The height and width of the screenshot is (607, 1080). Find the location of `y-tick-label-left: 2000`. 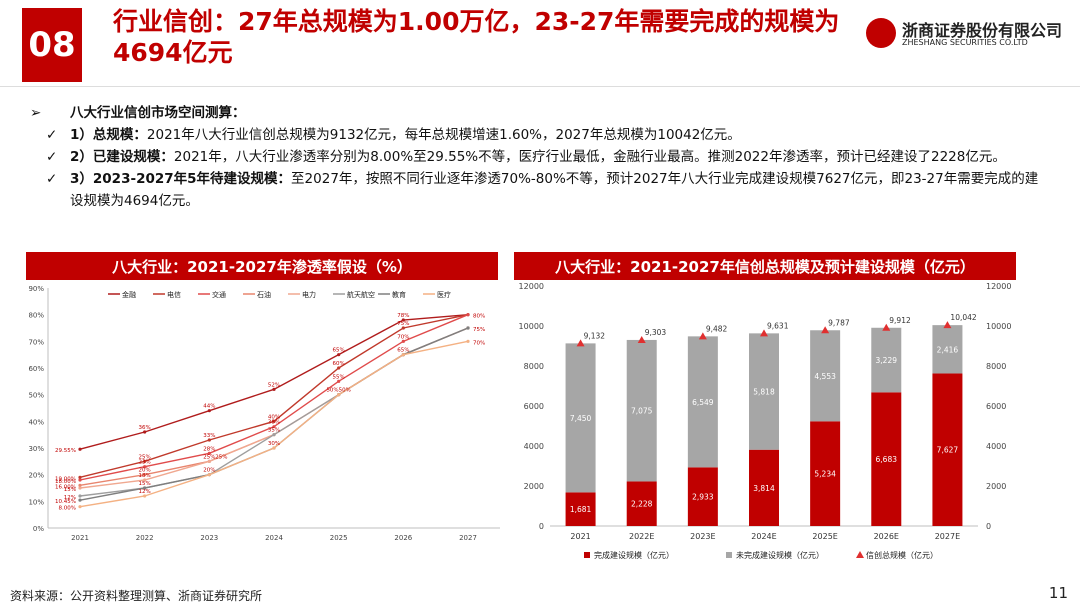

y-tick-label-left: 2000 is located at coordinates (534, 486).